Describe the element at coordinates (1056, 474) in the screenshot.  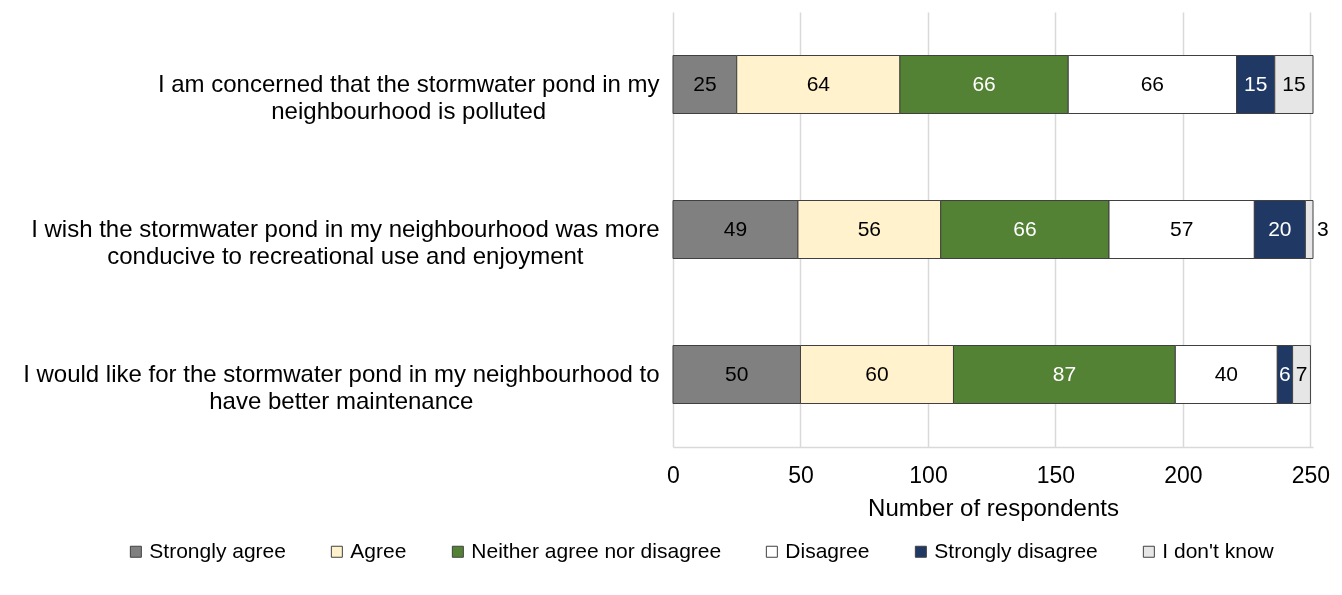
I see `x-tick-label: 150` at that location.